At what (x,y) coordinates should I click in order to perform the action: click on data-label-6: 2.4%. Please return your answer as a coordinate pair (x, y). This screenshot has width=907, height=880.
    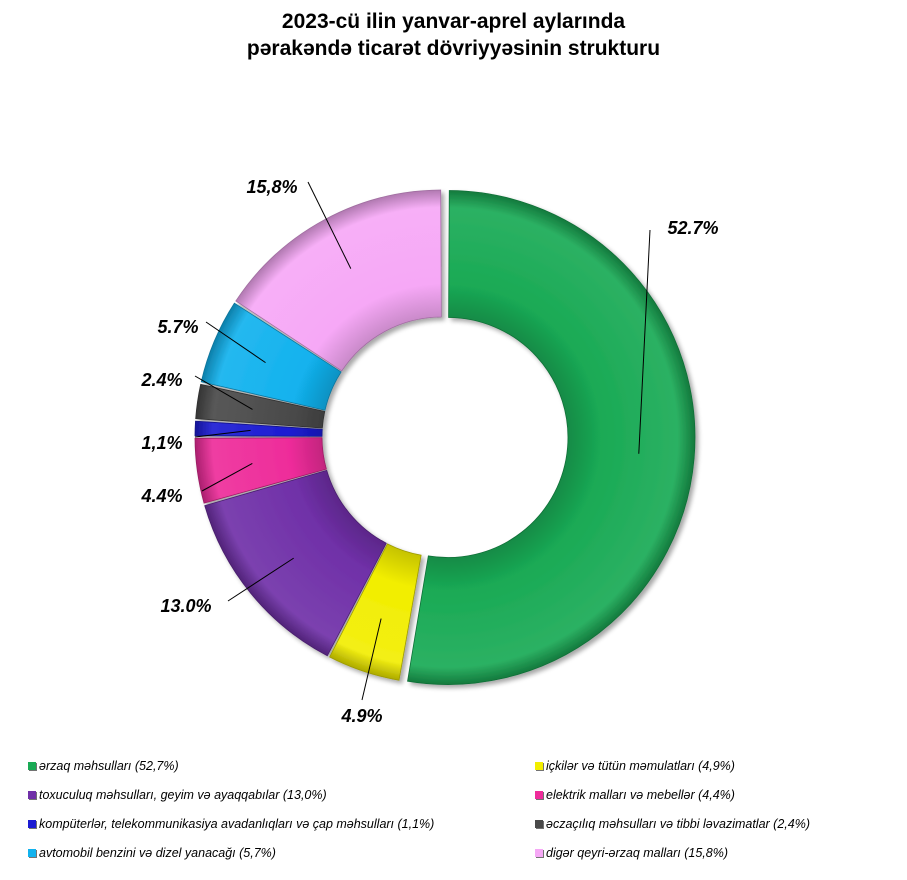
    Looking at the image, I should click on (161, 380).